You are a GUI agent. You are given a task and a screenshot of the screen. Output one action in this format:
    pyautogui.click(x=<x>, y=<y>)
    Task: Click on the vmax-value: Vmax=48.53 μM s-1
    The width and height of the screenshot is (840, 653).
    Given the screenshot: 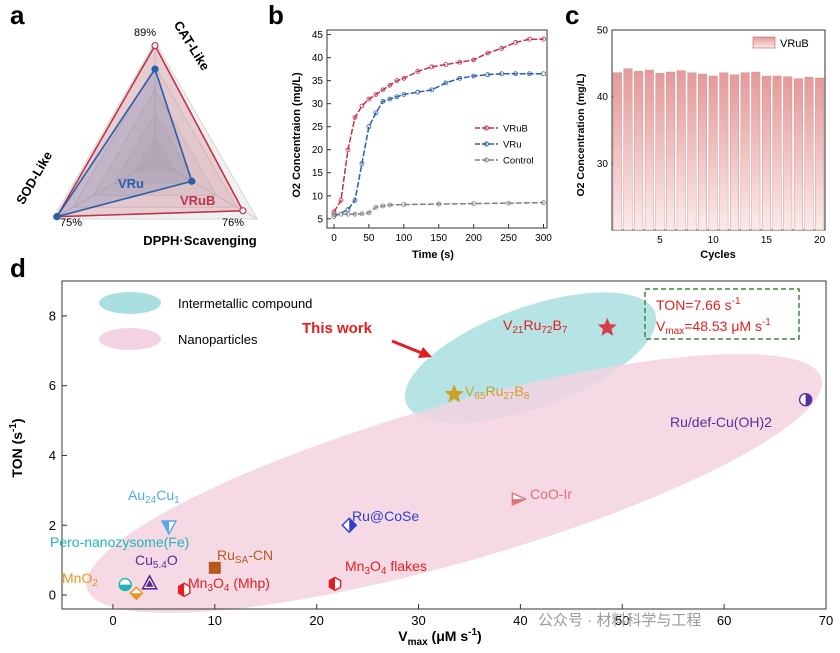 What is the action you would take?
    pyautogui.click(x=713, y=327)
    